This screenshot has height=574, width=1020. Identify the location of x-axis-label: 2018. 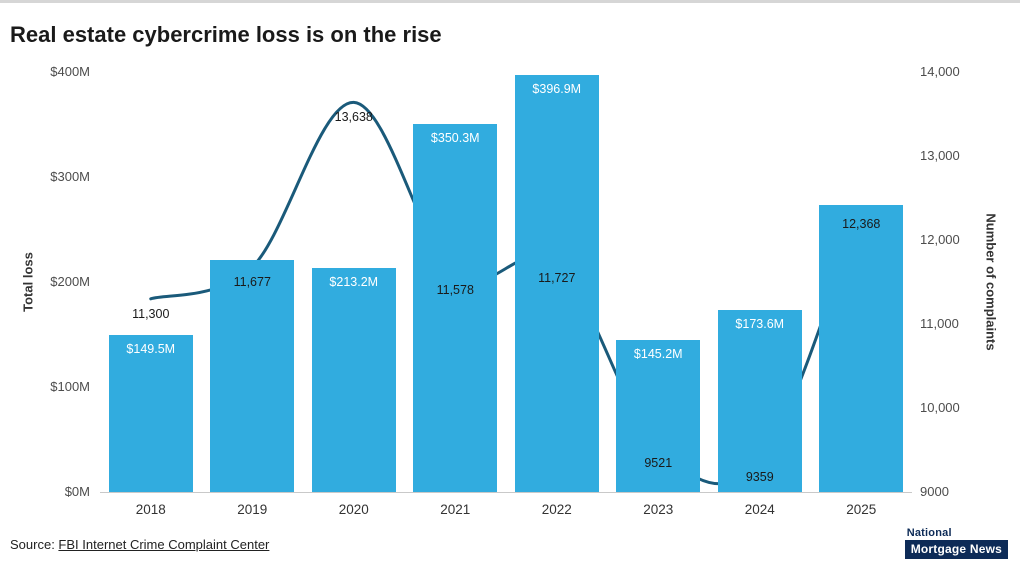
(150, 509).